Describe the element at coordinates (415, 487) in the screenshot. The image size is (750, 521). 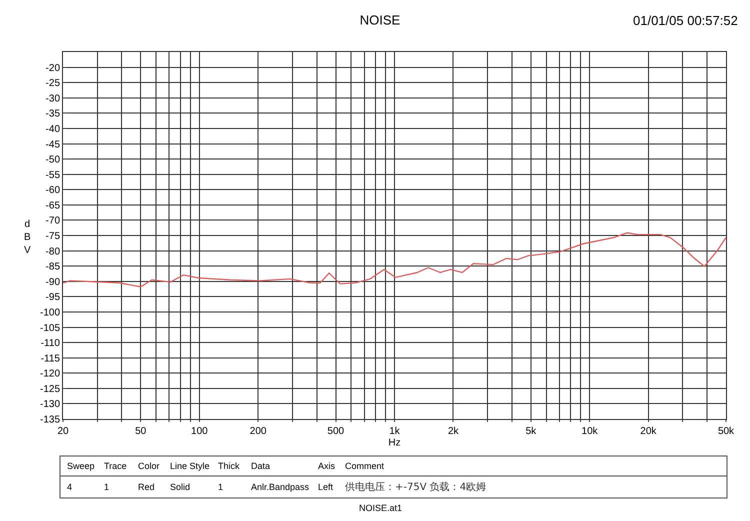
I see `text: 供电电压：+-75V 负载：4欧姆` at that location.